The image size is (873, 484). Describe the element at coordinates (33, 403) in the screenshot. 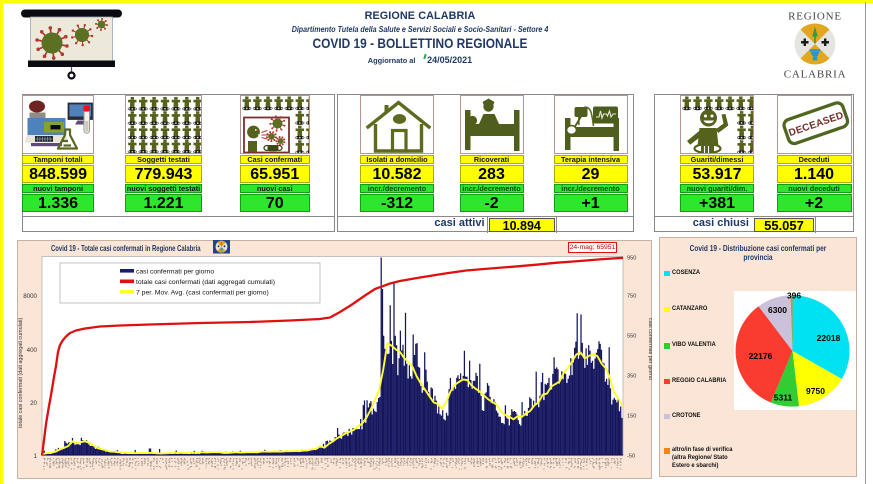

I see `svg-text: 20` at that location.